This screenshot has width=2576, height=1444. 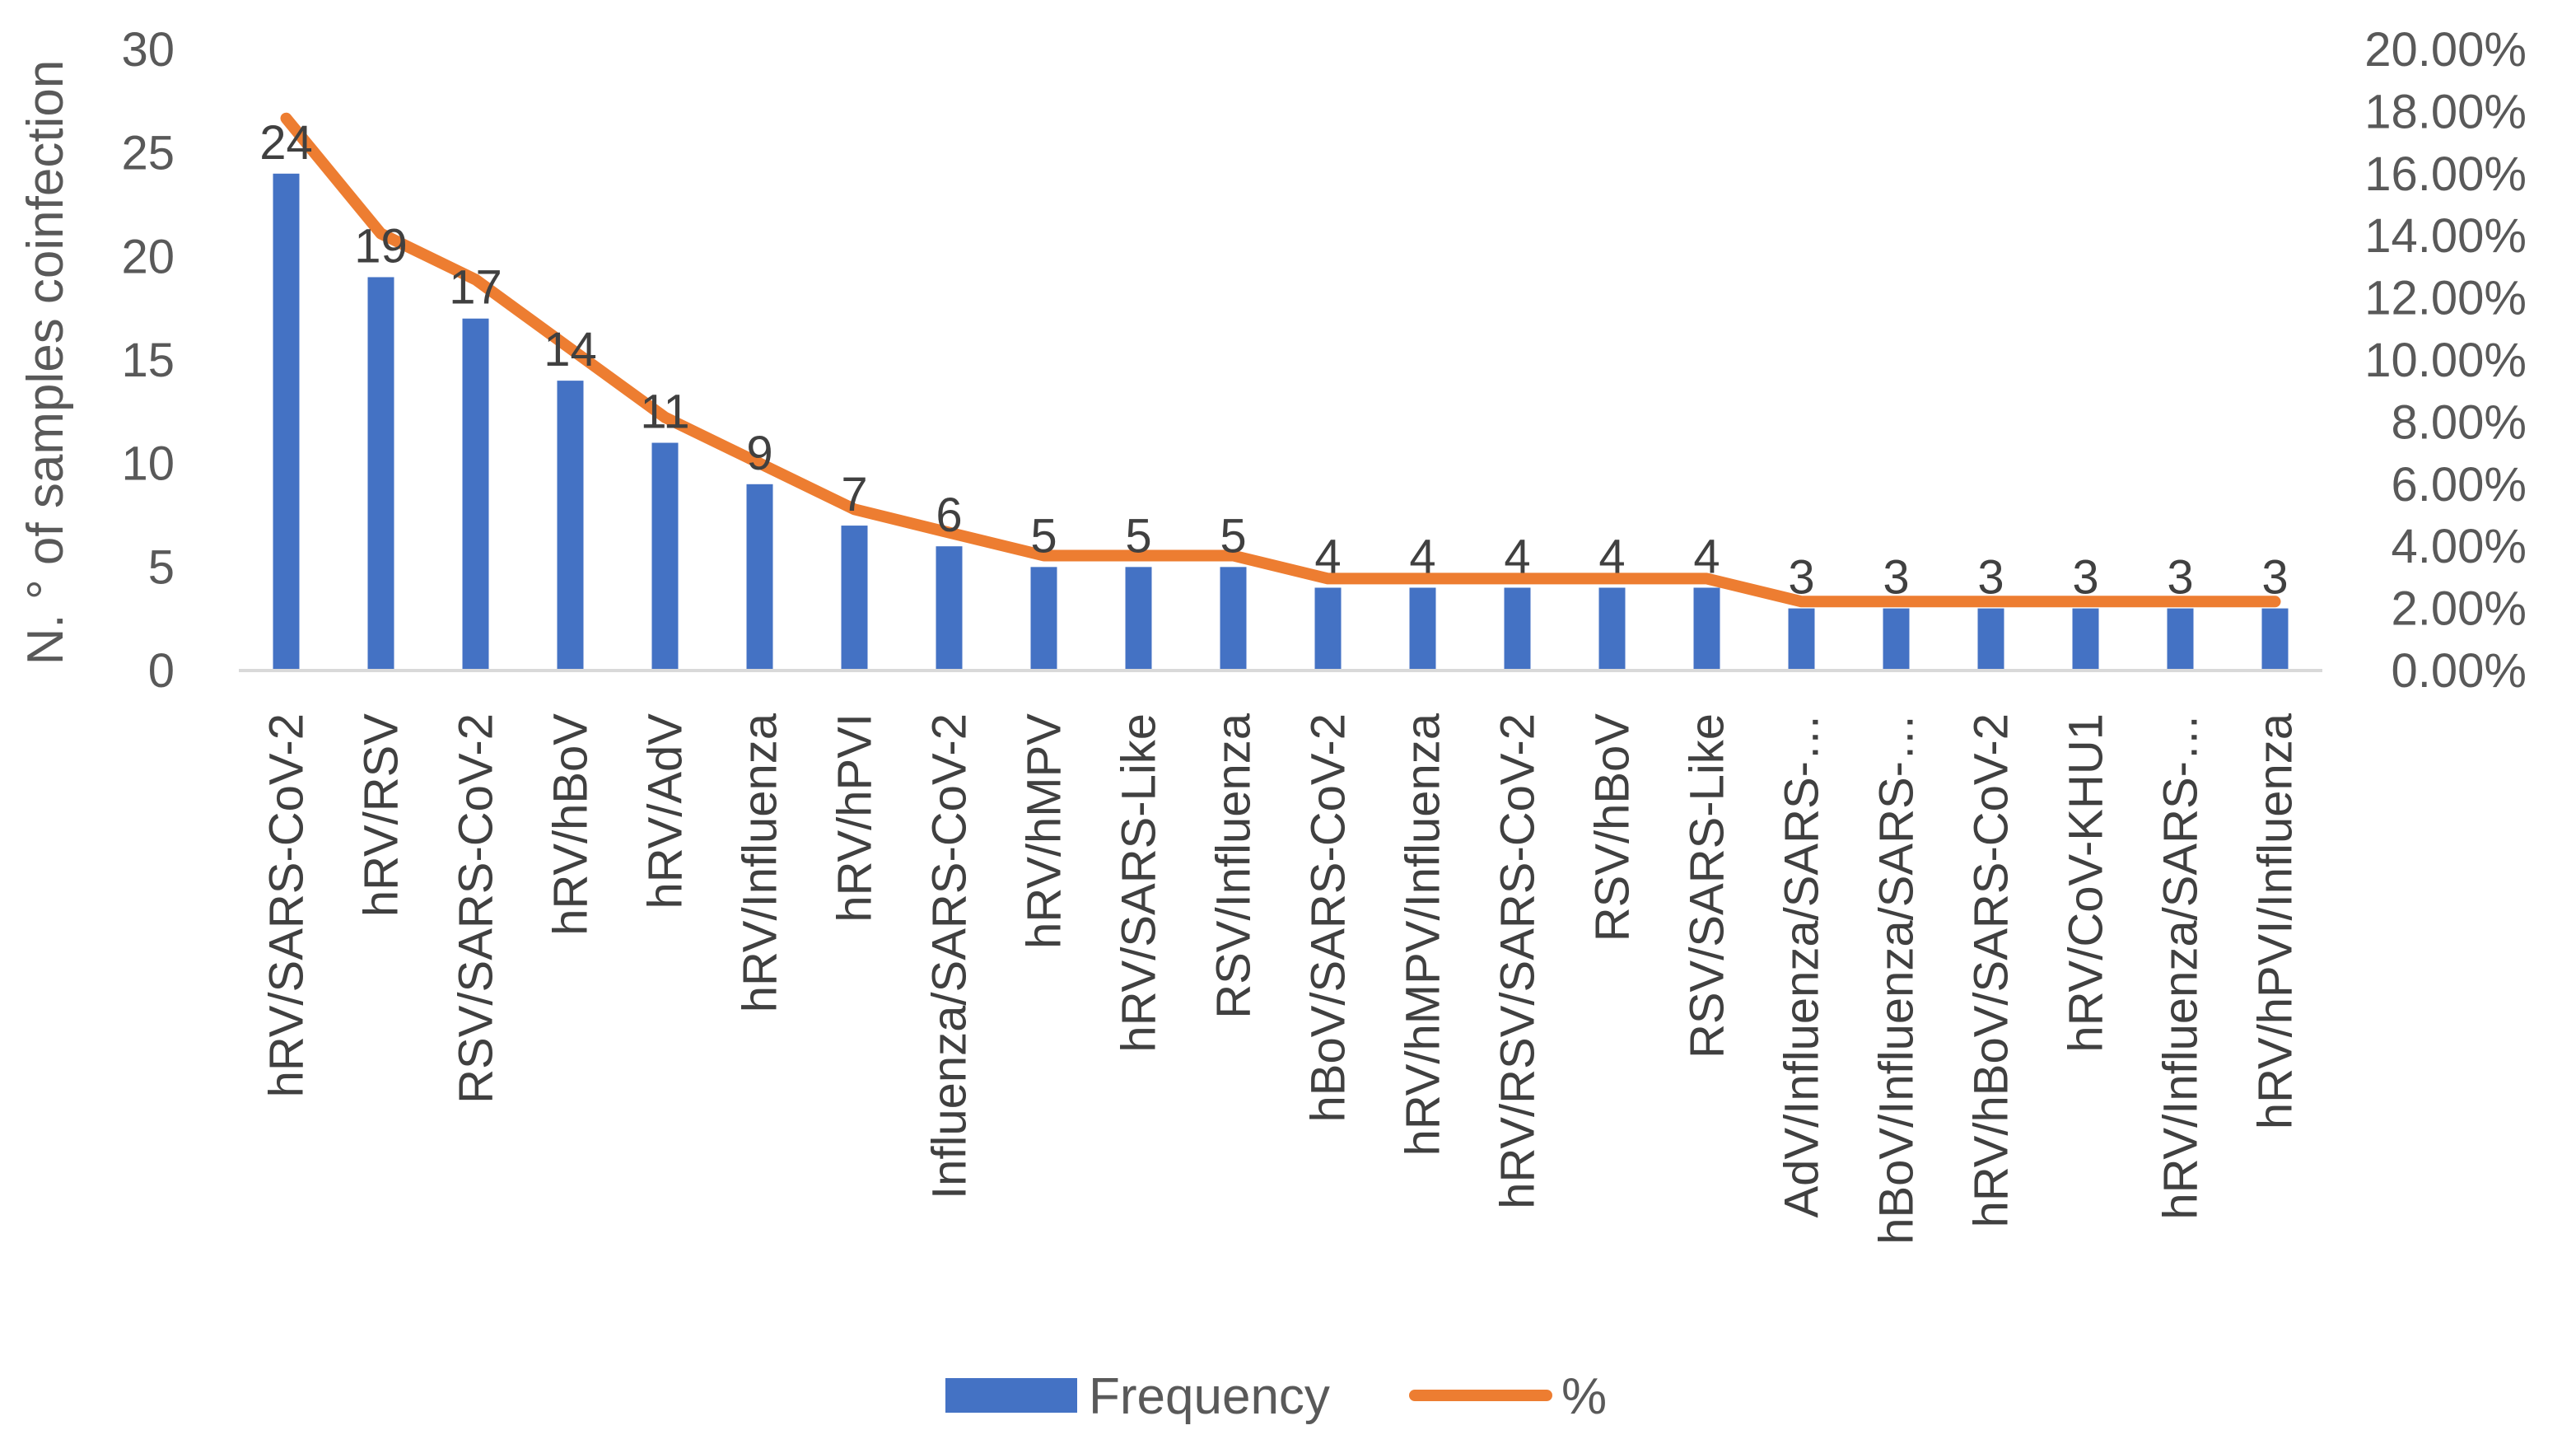 I want to click on bar-data-label: 11, so click(x=664, y=412).